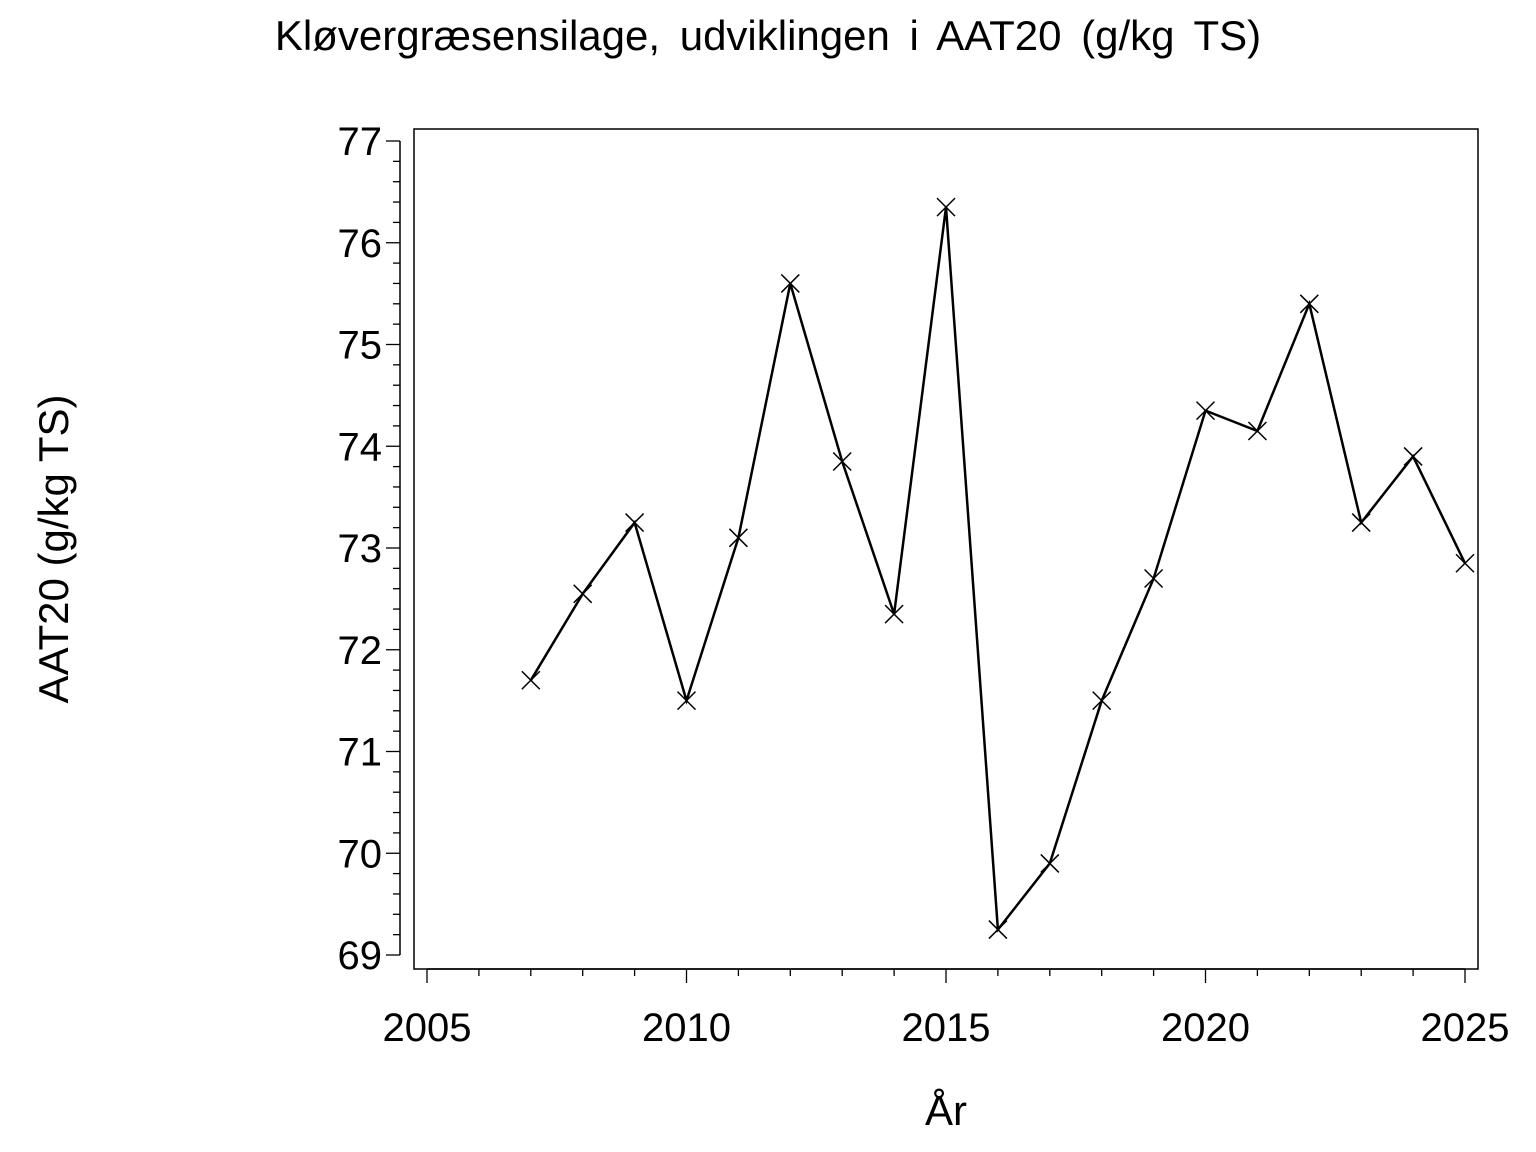 Image resolution: width=1536 pixels, height=1152 pixels. I want to click on x-tick-label: 2010, so click(686, 1028).